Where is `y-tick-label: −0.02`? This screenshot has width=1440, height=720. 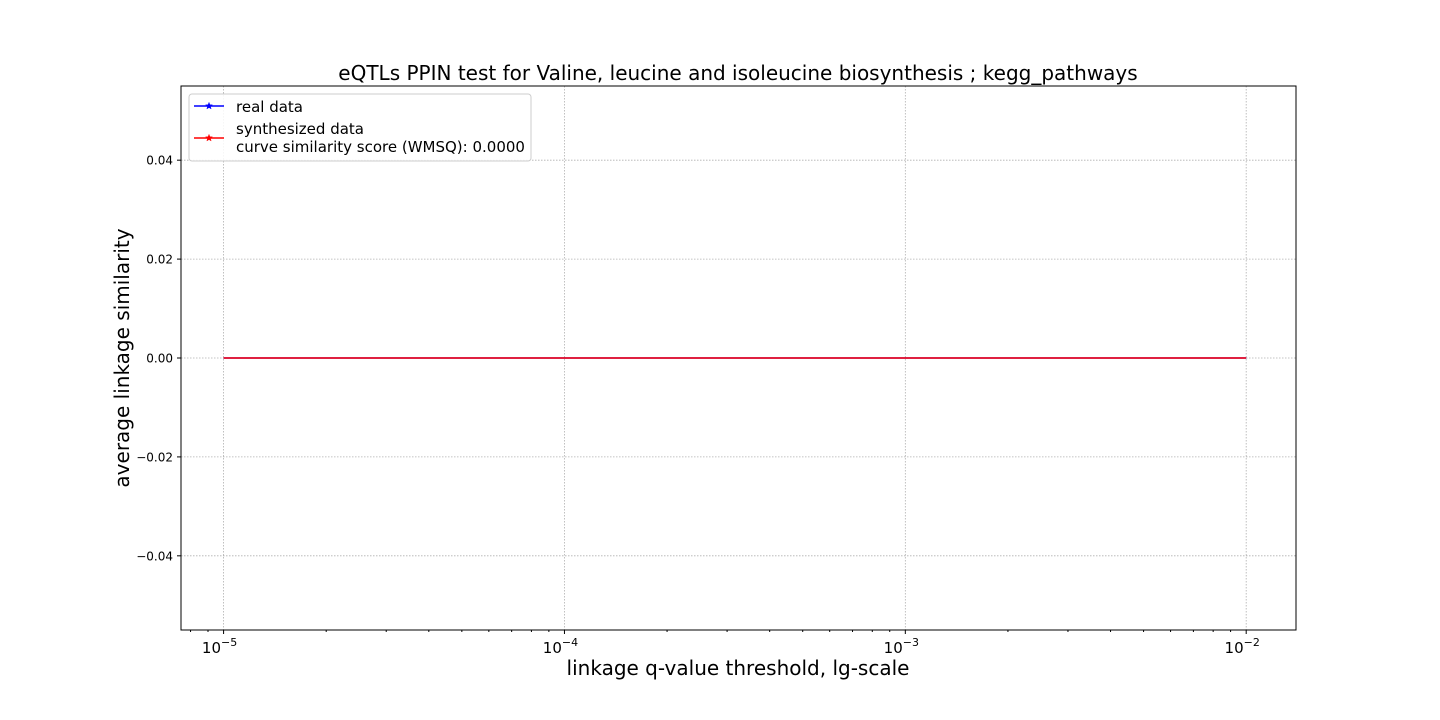 y-tick-label: −0.02 is located at coordinates (154, 457).